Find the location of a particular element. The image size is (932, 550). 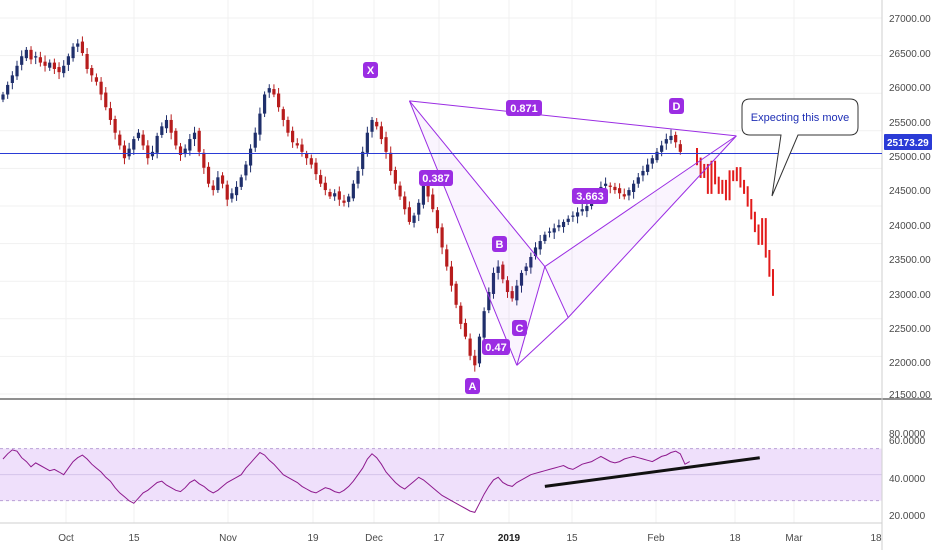

current-price-badge: 25173.29 is located at coordinates (908, 142).